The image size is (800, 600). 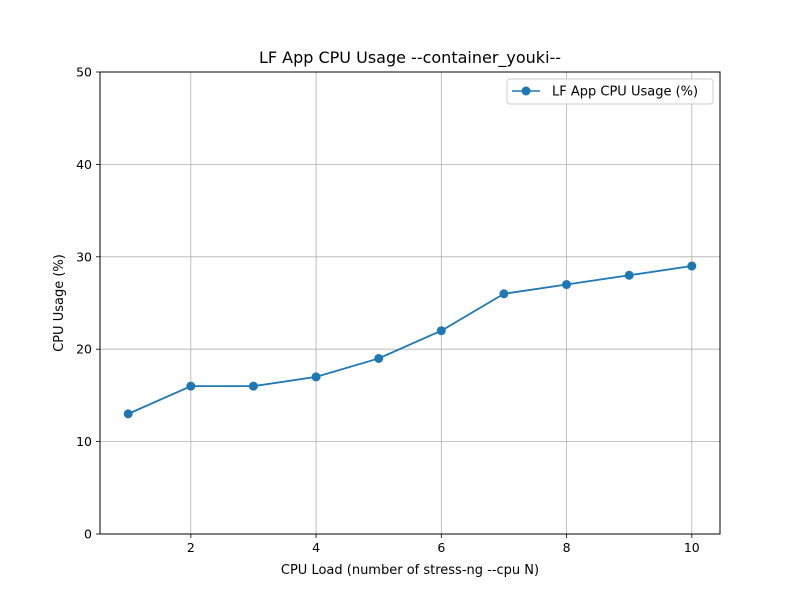 I want to click on x-tick-label: 8, so click(x=567, y=547).